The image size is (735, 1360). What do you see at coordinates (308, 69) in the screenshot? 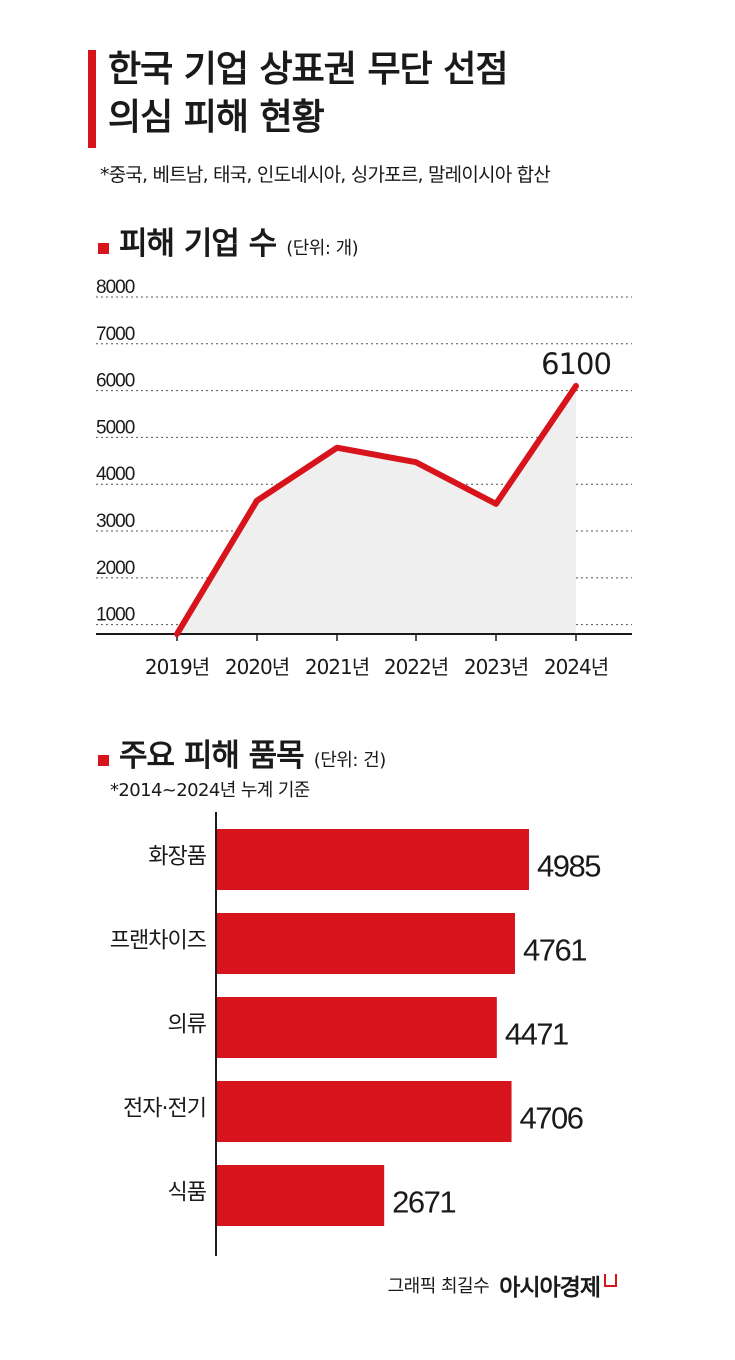
I see `title-line-1: 한국 기업 상표권 무단 선점` at bounding box center [308, 69].